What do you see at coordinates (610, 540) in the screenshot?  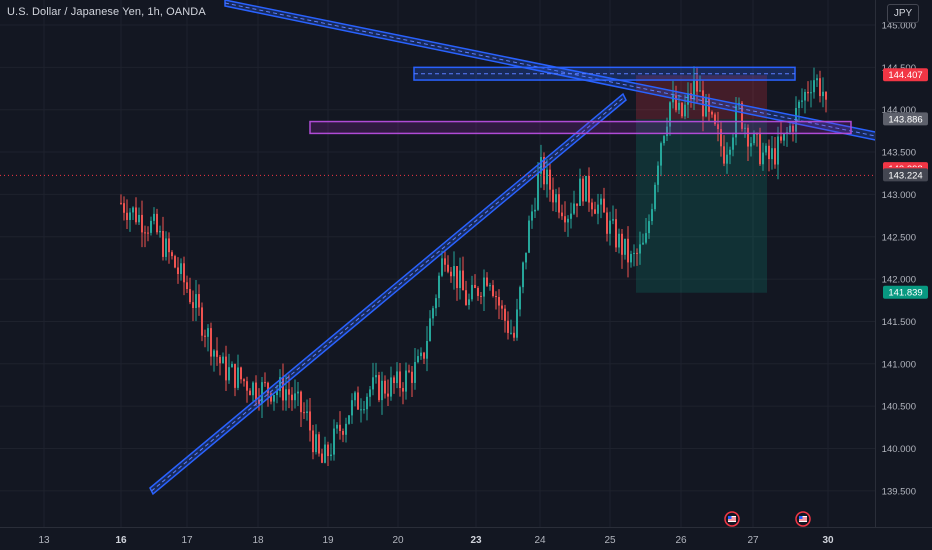 I see `x-tick-label: 25` at bounding box center [610, 540].